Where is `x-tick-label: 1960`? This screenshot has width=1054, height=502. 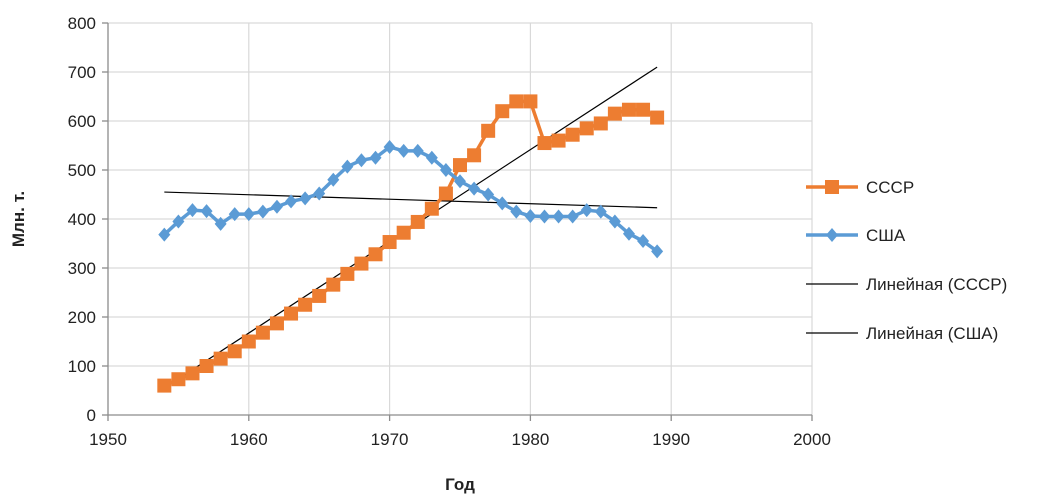 x-tick-label: 1960 is located at coordinates (249, 439).